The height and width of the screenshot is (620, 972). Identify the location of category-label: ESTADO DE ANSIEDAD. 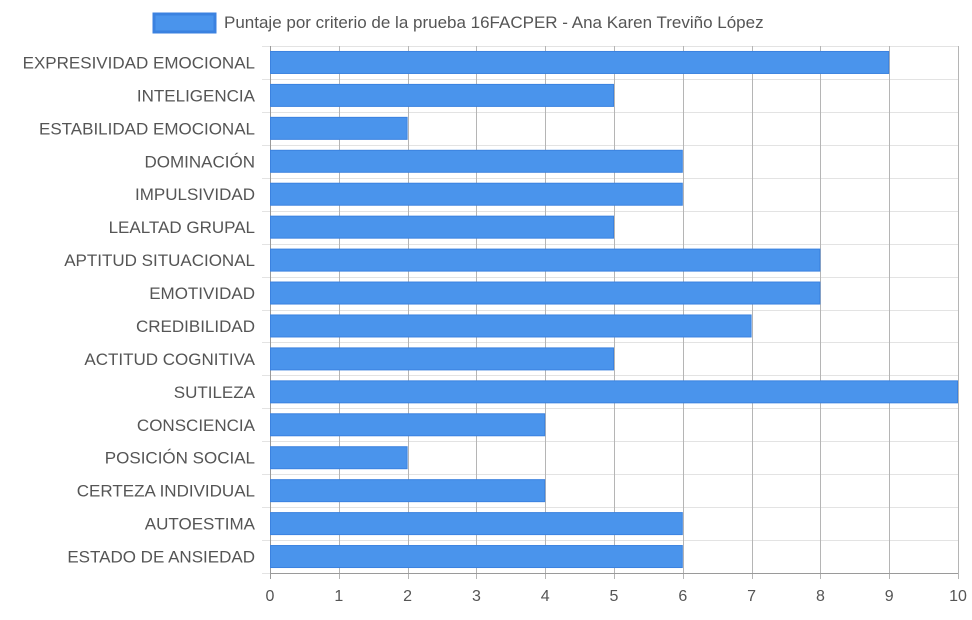
(161, 557).